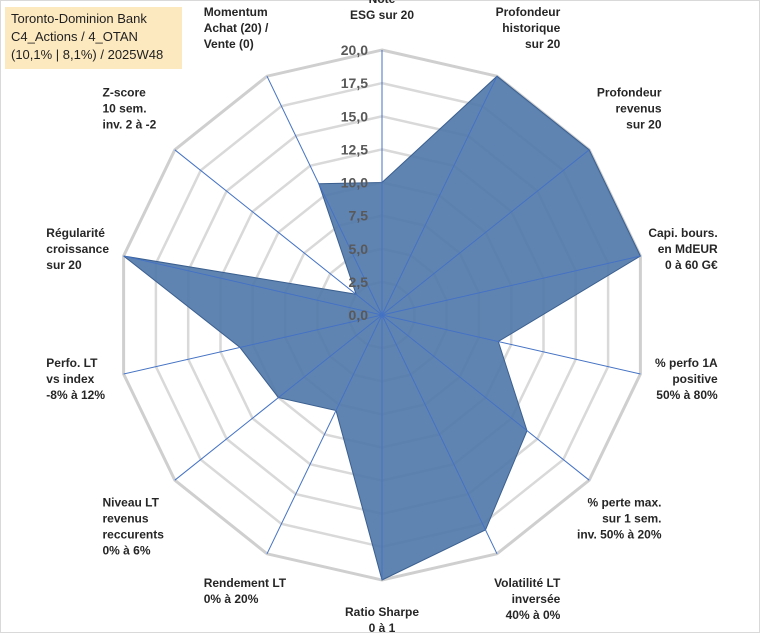  Describe the element at coordinates (527, 583) in the screenshot. I see `axis-label: Volatilité LT` at that location.